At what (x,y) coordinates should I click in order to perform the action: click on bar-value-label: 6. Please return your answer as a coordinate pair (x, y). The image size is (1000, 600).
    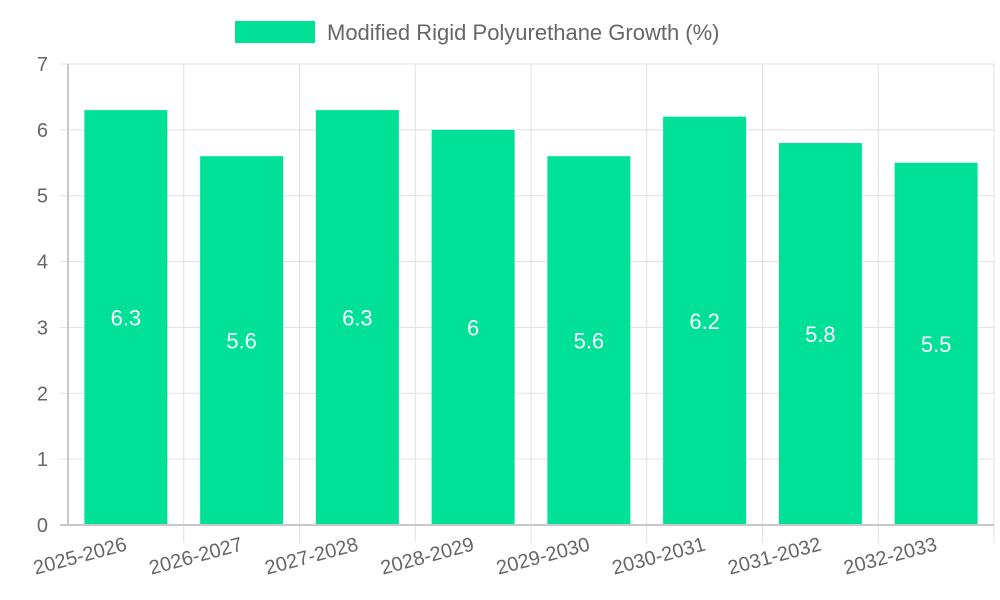
    Looking at the image, I should click on (473, 327).